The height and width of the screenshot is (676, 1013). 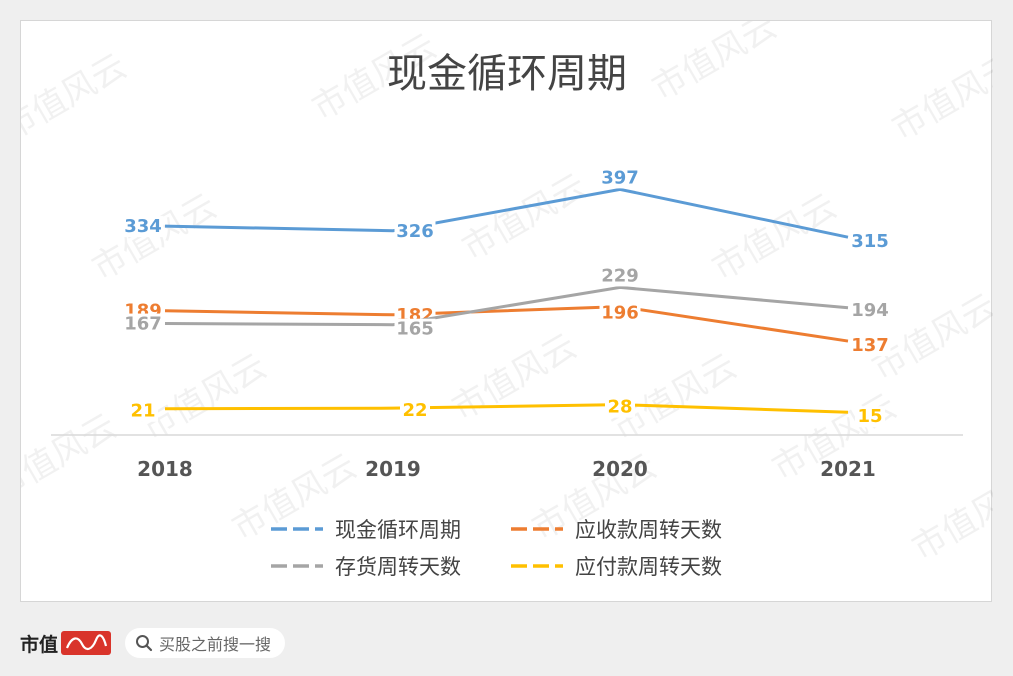 I want to click on brand-logo, so click(x=86, y=643).